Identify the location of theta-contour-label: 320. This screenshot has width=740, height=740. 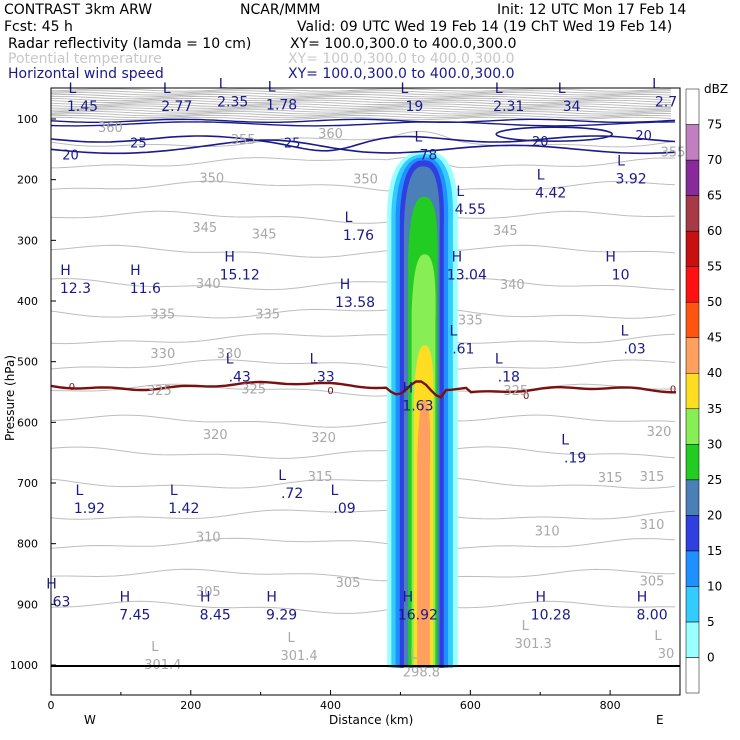
(659, 432).